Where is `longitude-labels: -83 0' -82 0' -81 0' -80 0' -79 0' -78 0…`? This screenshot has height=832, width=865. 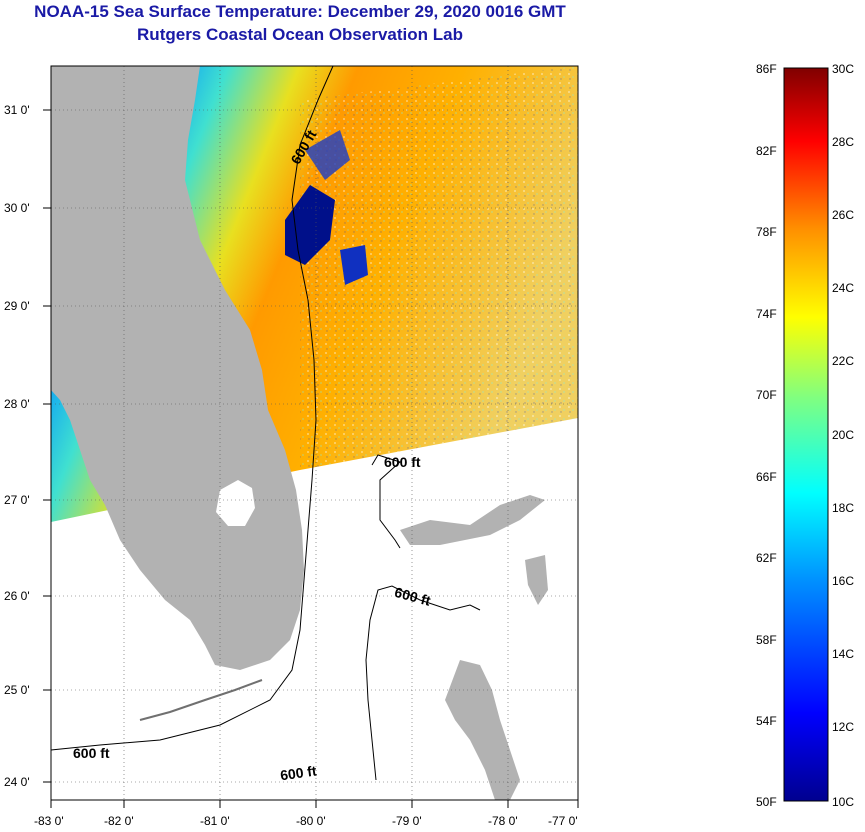 longitude-labels: -83 0' -82 0' -81 0' -80 0' -79 0' -78 0… is located at coordinates (306, 821).